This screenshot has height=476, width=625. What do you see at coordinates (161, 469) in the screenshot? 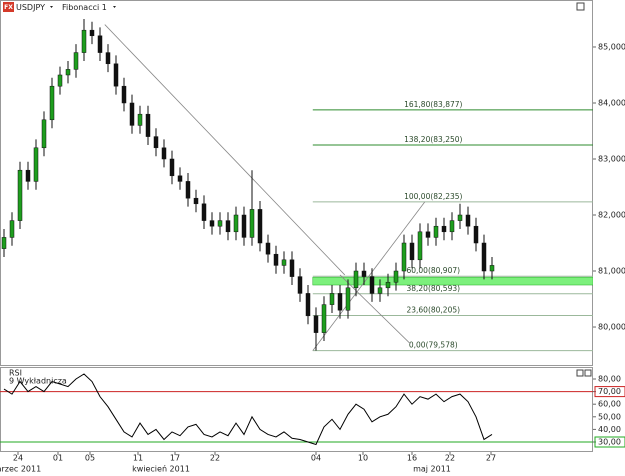
I see `month-label: kwiecień 2011` at bounding box center [161, 469].